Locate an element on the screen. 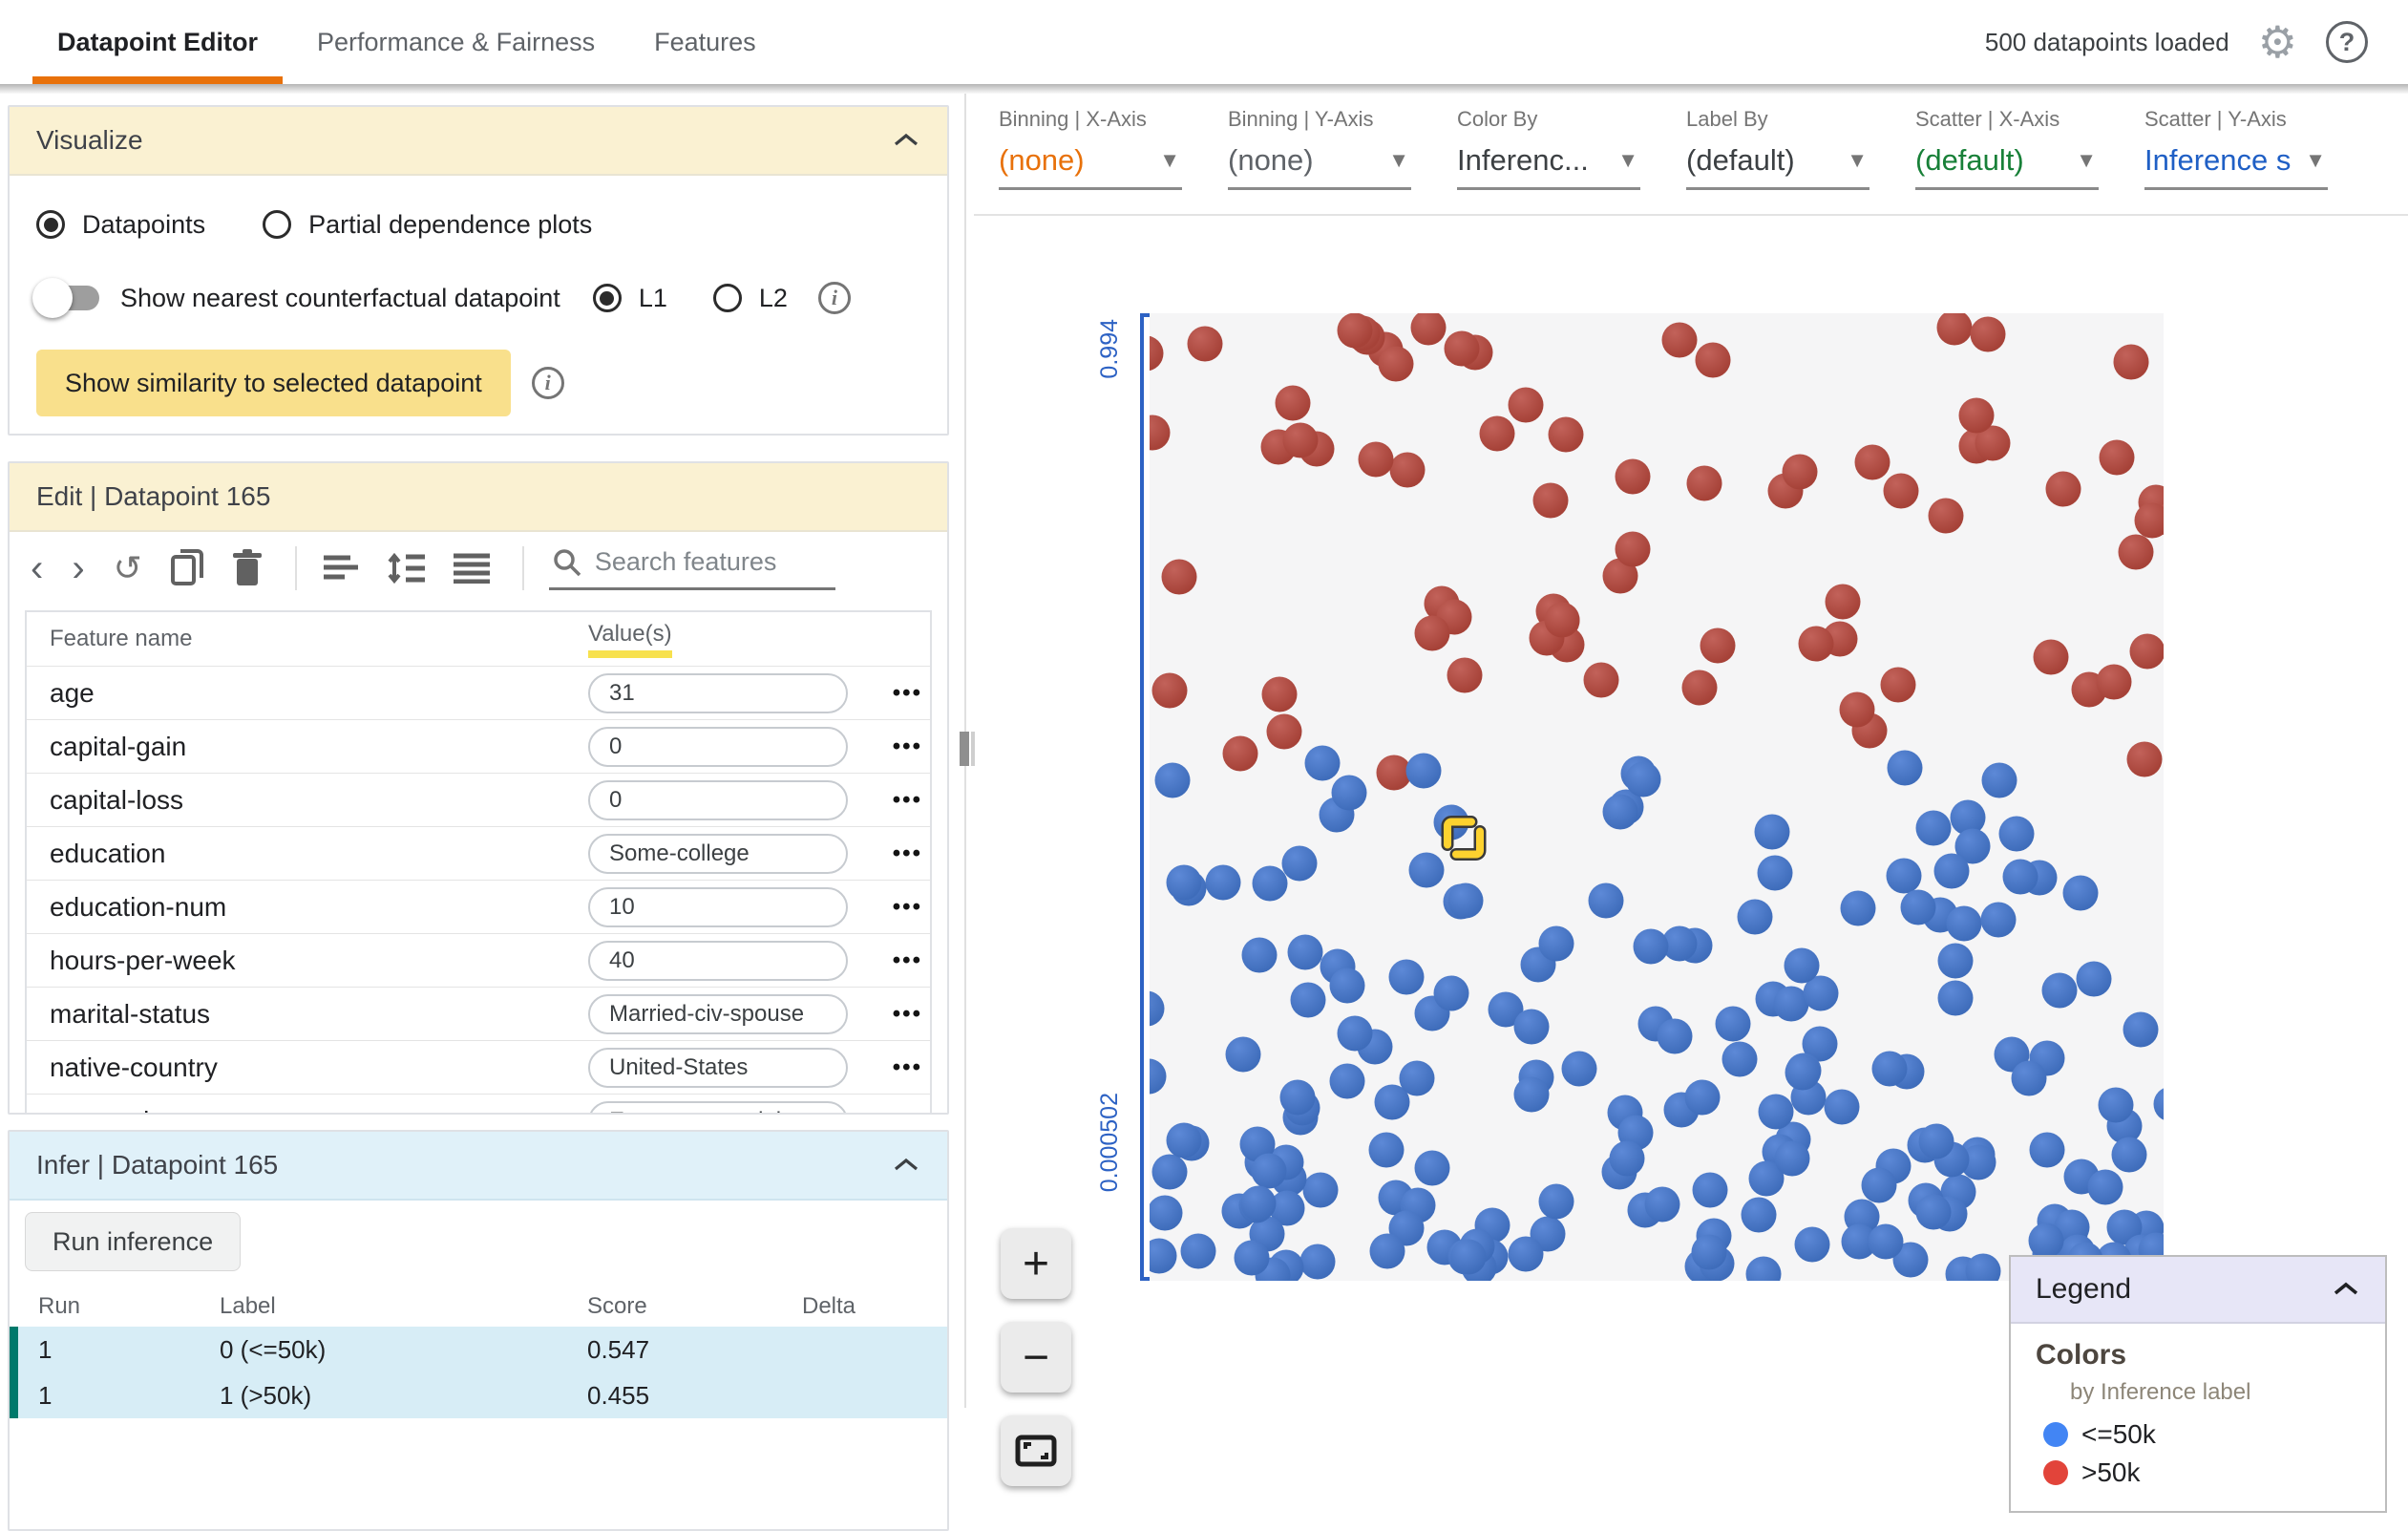 The height and width of the screenshot is (1531, 2408). legend-collapse-chevron-icon is located at coordinates (2346, 1289).